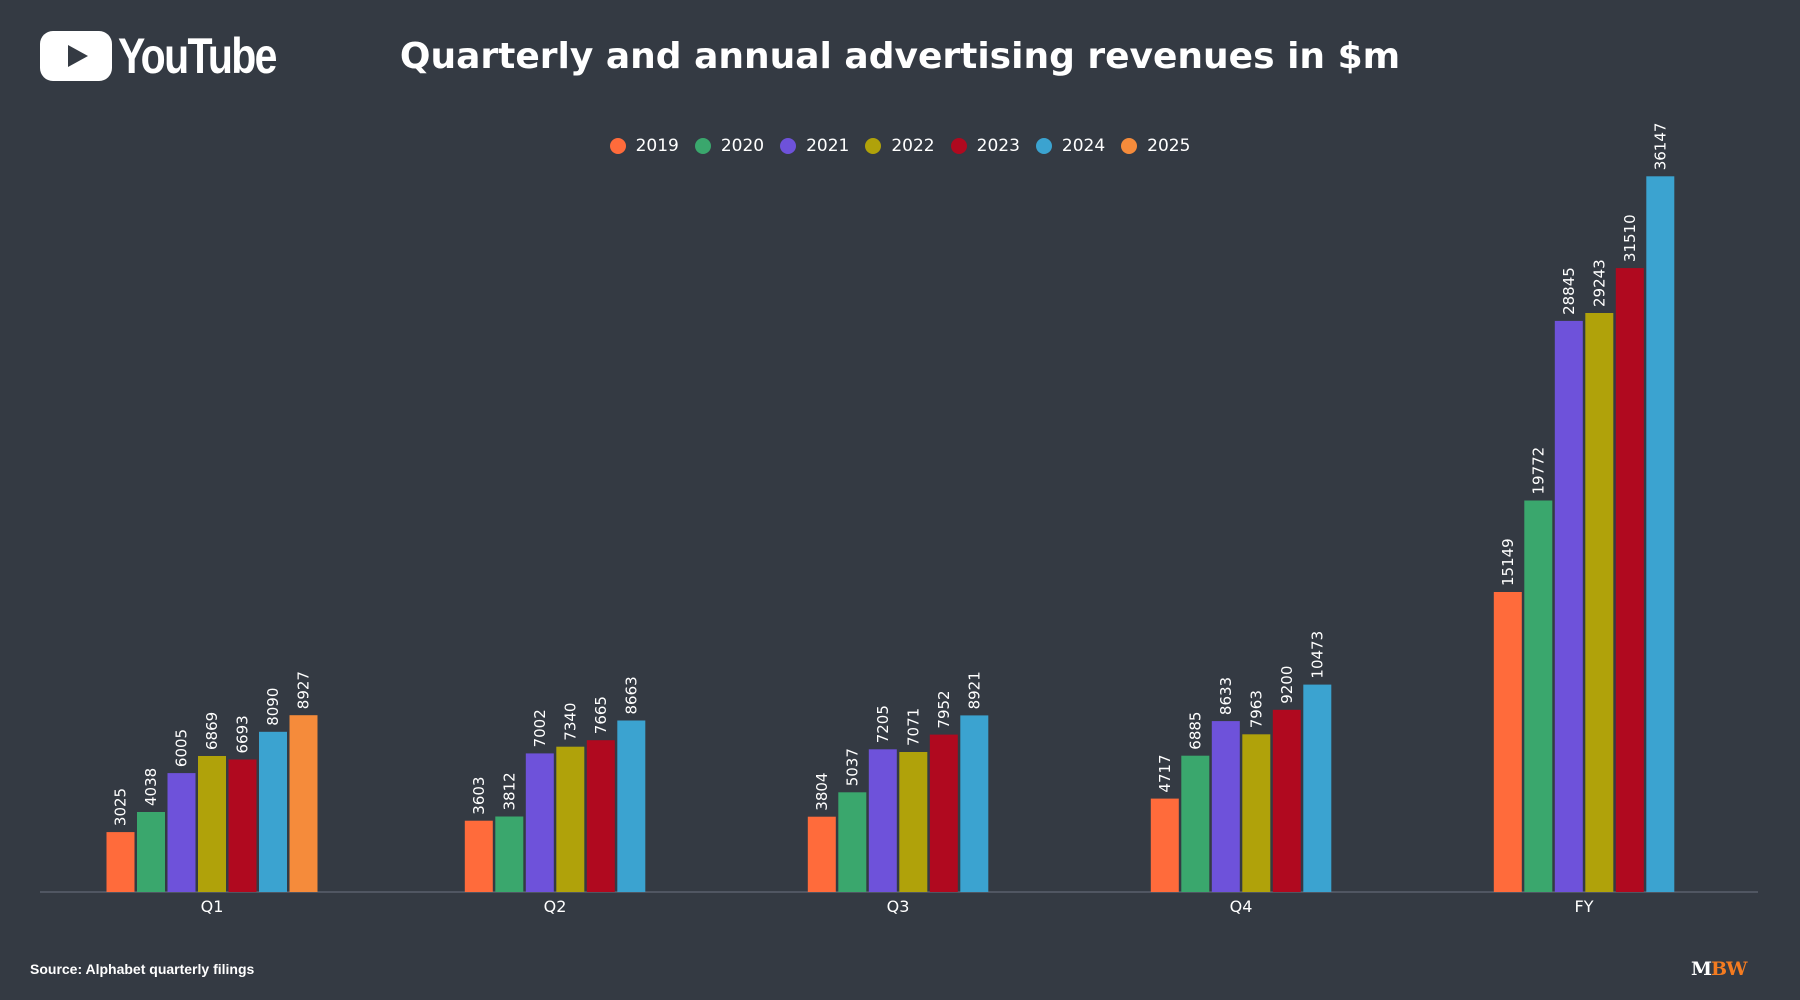  I want to click on data-label-Q1-2021: 6005, so click(182, 748).